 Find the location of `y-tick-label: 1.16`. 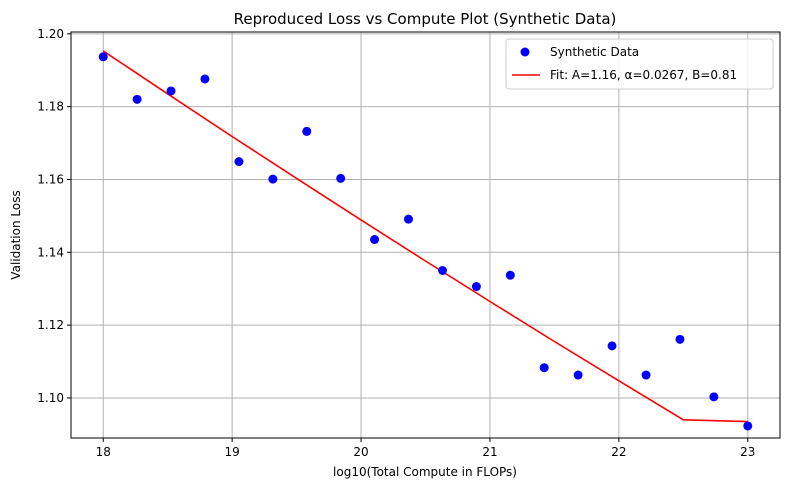

y-tick-label: 1.16 is located at coordinates (50, 179).